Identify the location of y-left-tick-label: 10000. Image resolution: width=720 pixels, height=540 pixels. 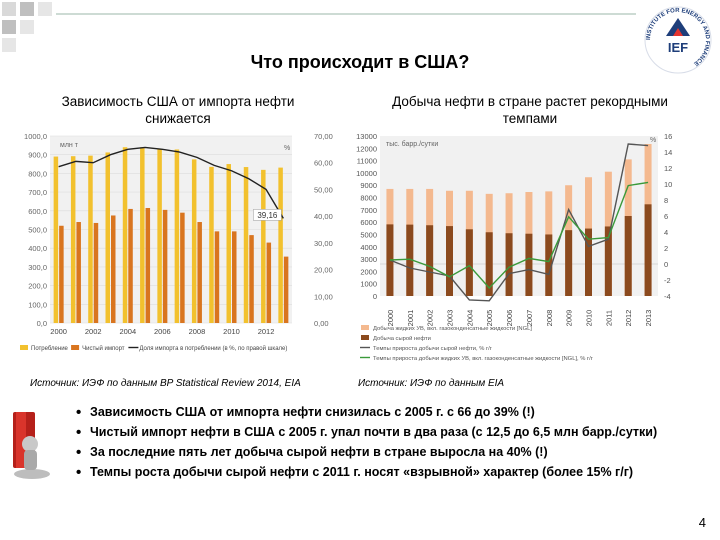
(366, 173).